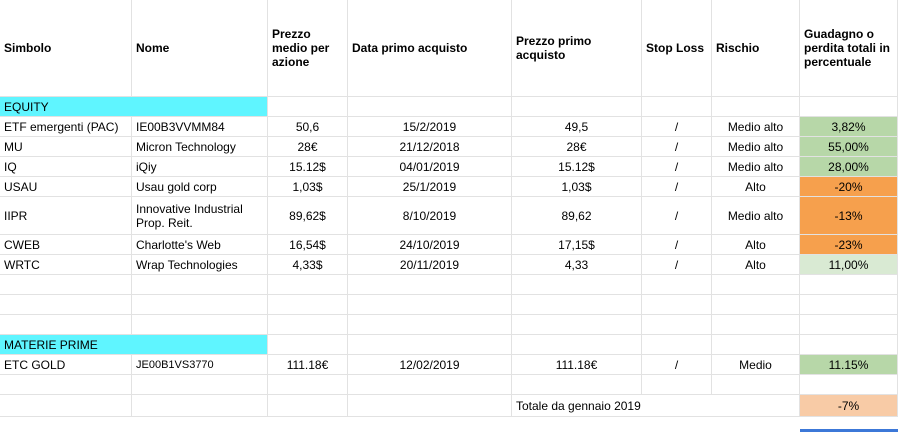 This screenshot has height=432, width=899. What do you see at coordinates (756, 48) in the screenshot?
I see `column-header-rischio: Rischio` at bounding box center [756, 48].